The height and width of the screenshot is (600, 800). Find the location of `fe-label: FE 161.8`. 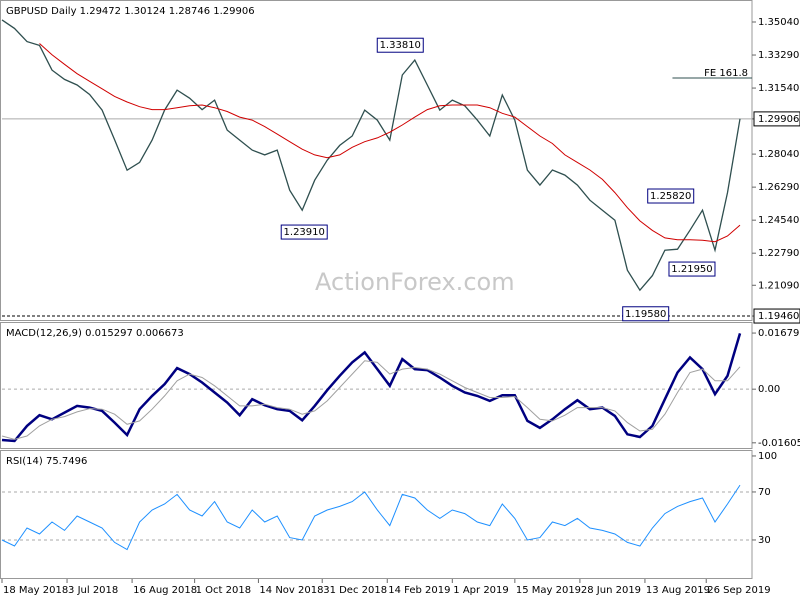

fe-label: FE 161.8 is located at coordinates (726, 73).